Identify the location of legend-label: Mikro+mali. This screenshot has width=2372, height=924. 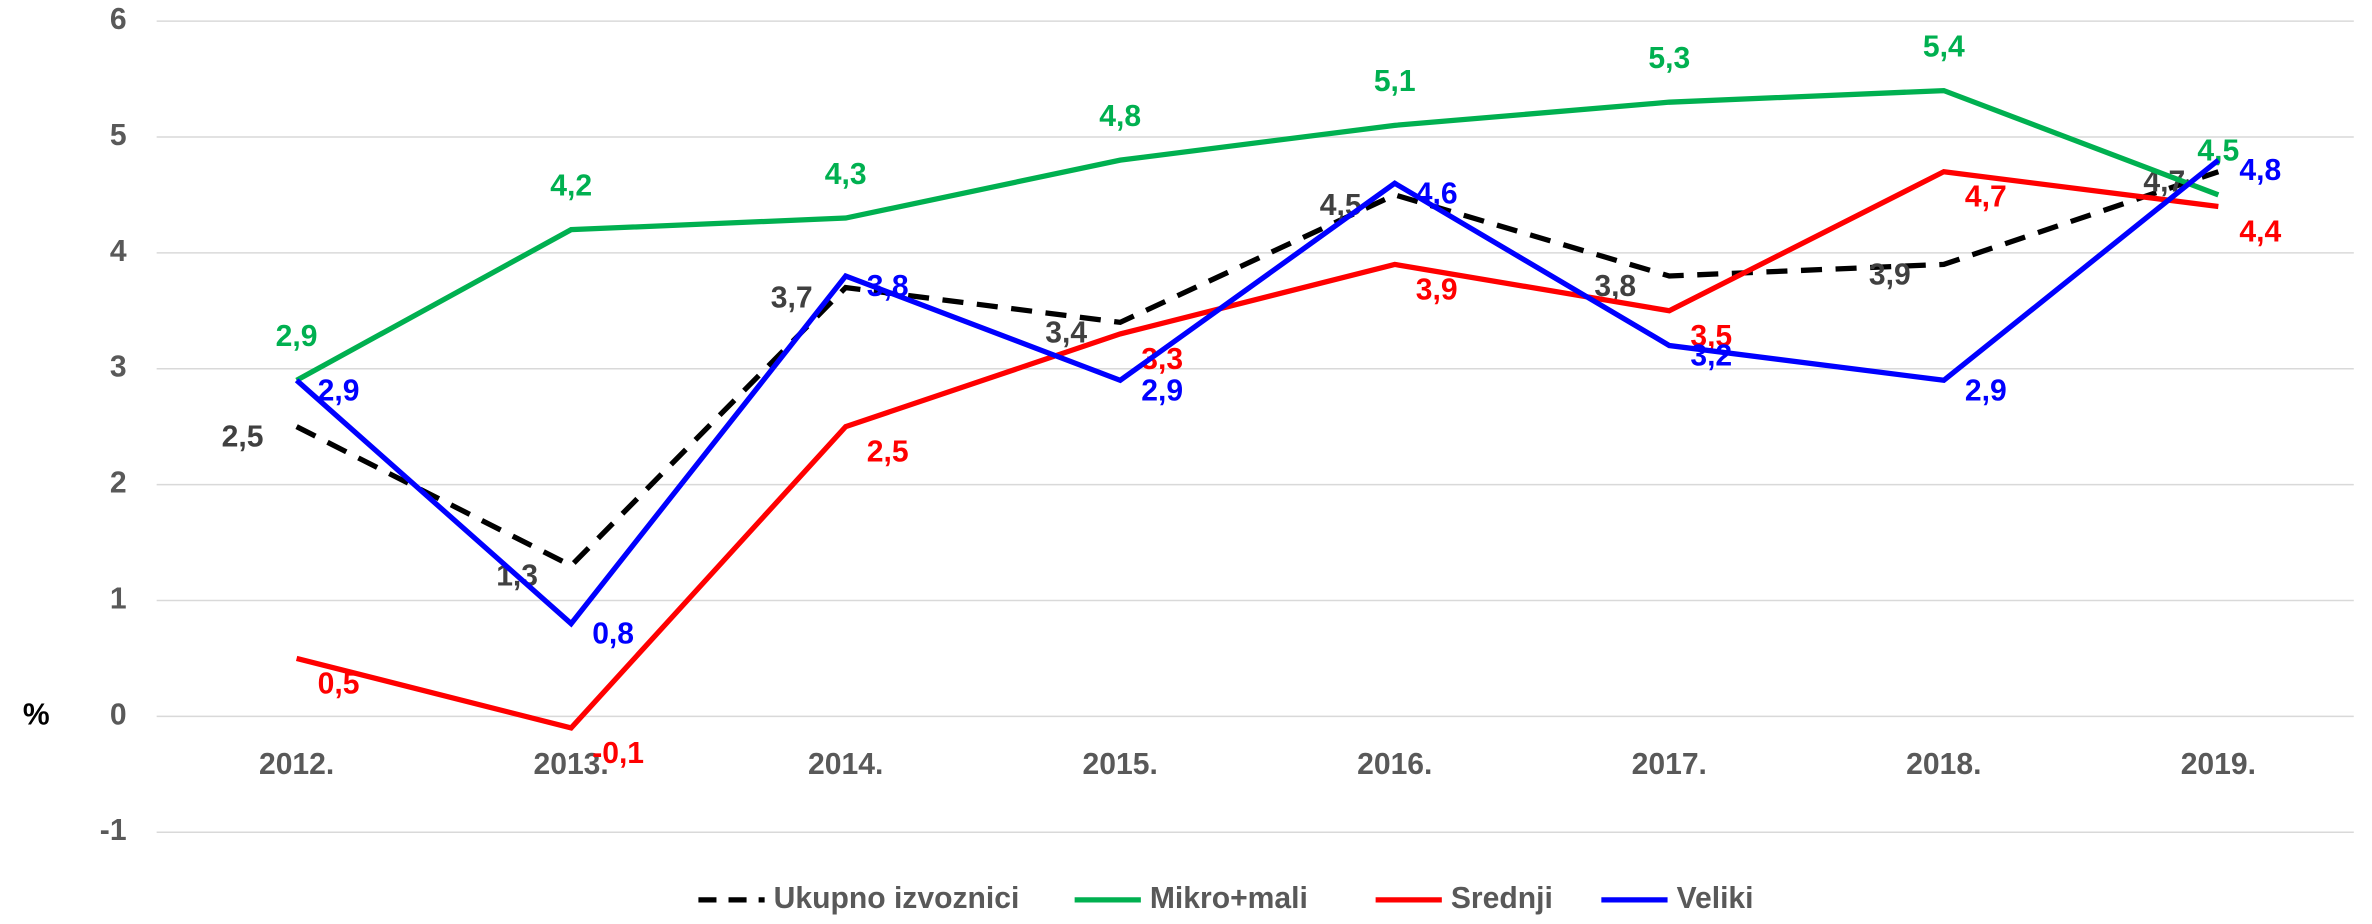
(1229, 898).